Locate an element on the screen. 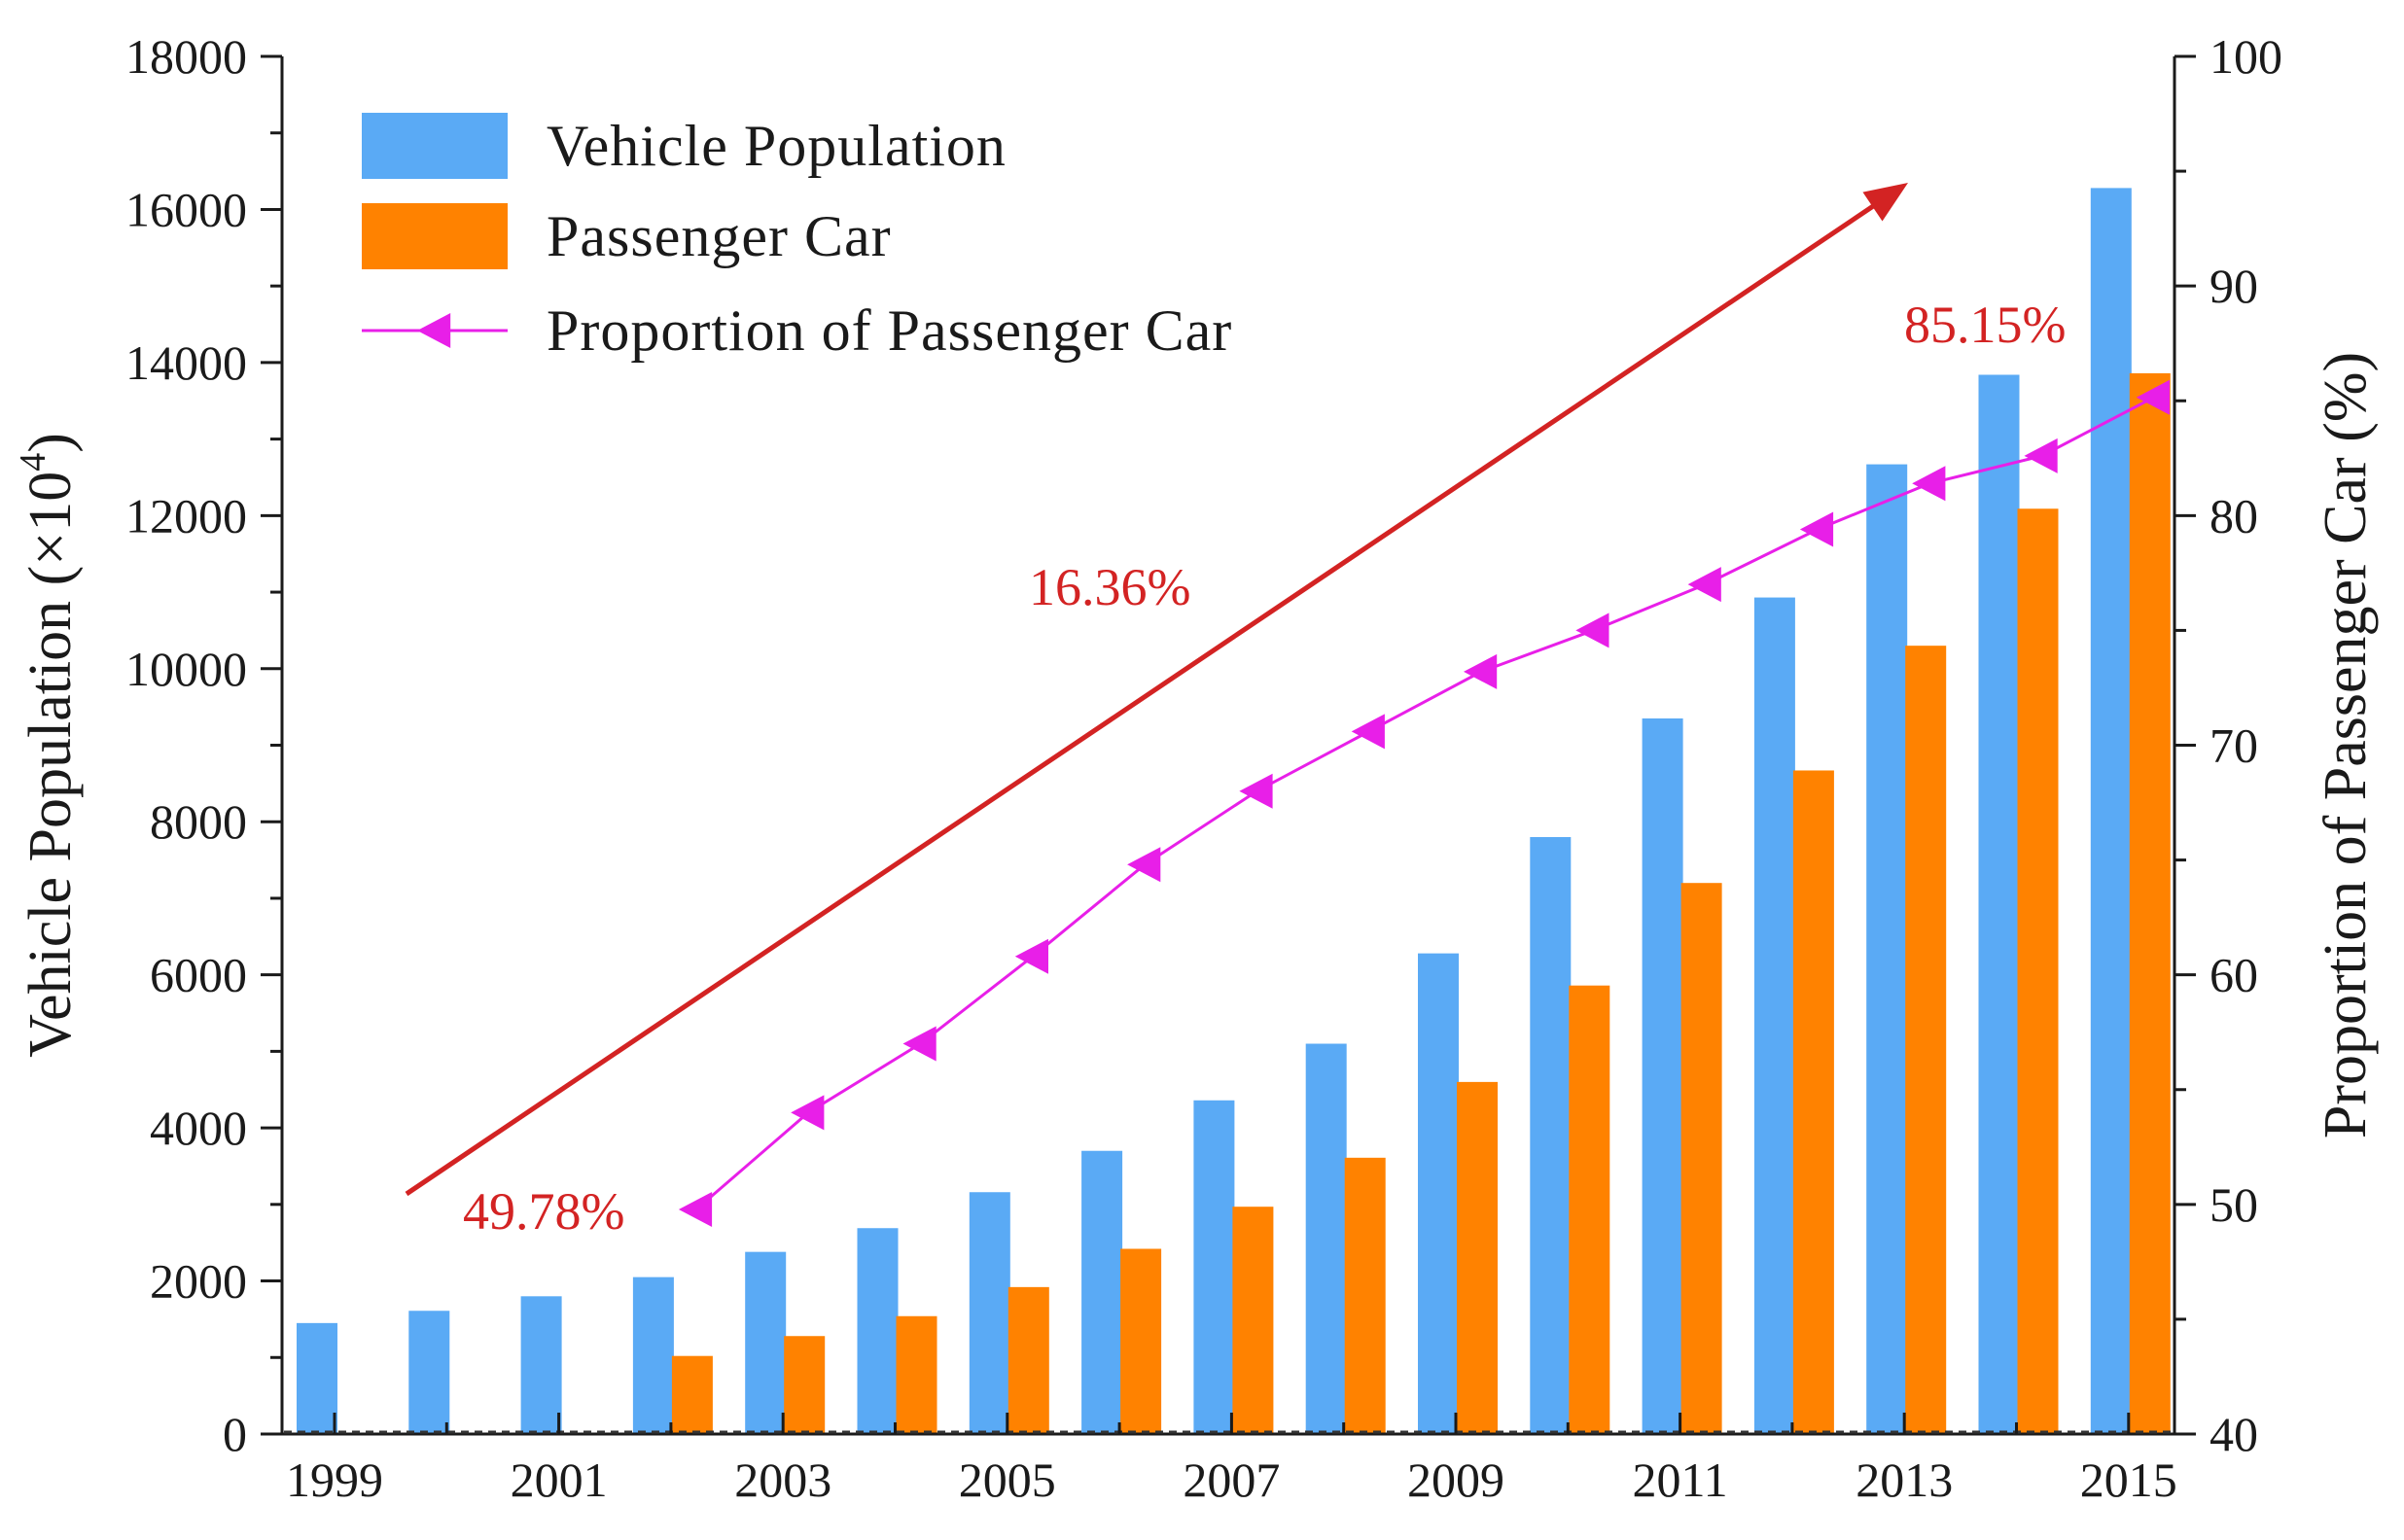 The height and width of the screenshot is (1540, 2404). bar-vehicle-2015 is located at coordinates (2111, 811).